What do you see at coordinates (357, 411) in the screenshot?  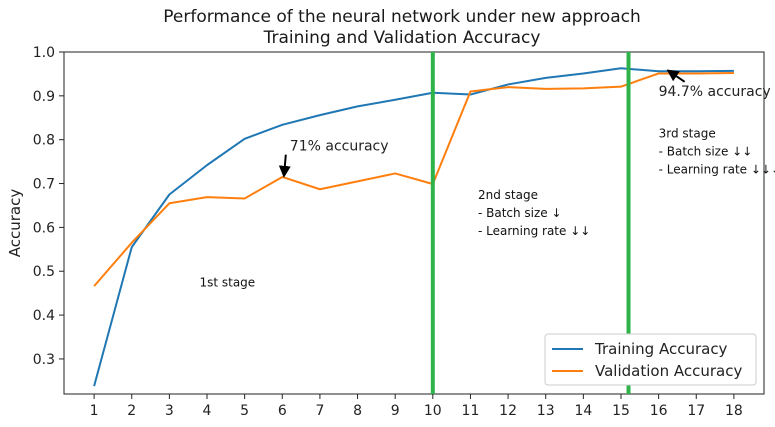 I see `x-tick-label: 8` at bounding box center [357, 411].